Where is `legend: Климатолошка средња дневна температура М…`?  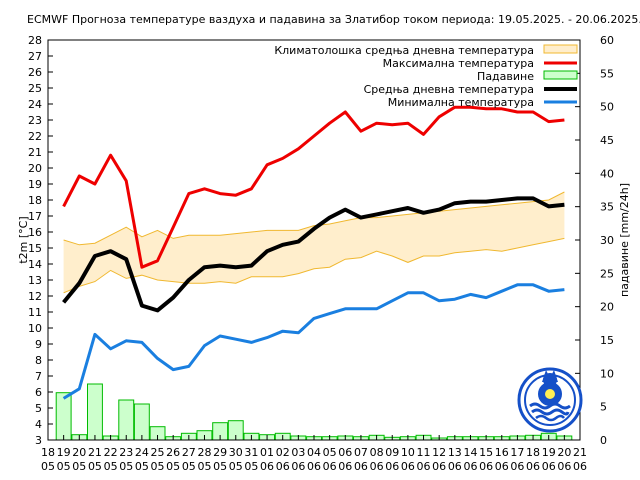 legend: Климатолошка средња дневна температура М… is located at coordinates (426, 76).